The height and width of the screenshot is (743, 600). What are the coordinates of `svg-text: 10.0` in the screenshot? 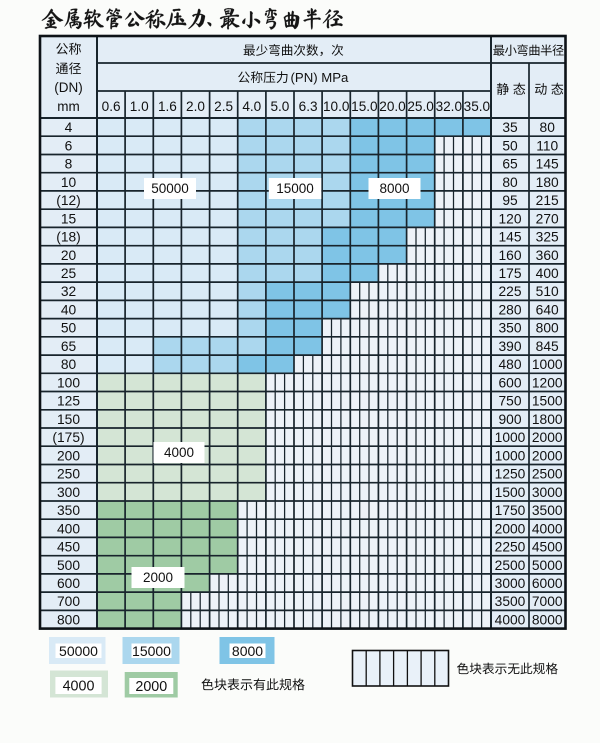 It's located at (336, 106).